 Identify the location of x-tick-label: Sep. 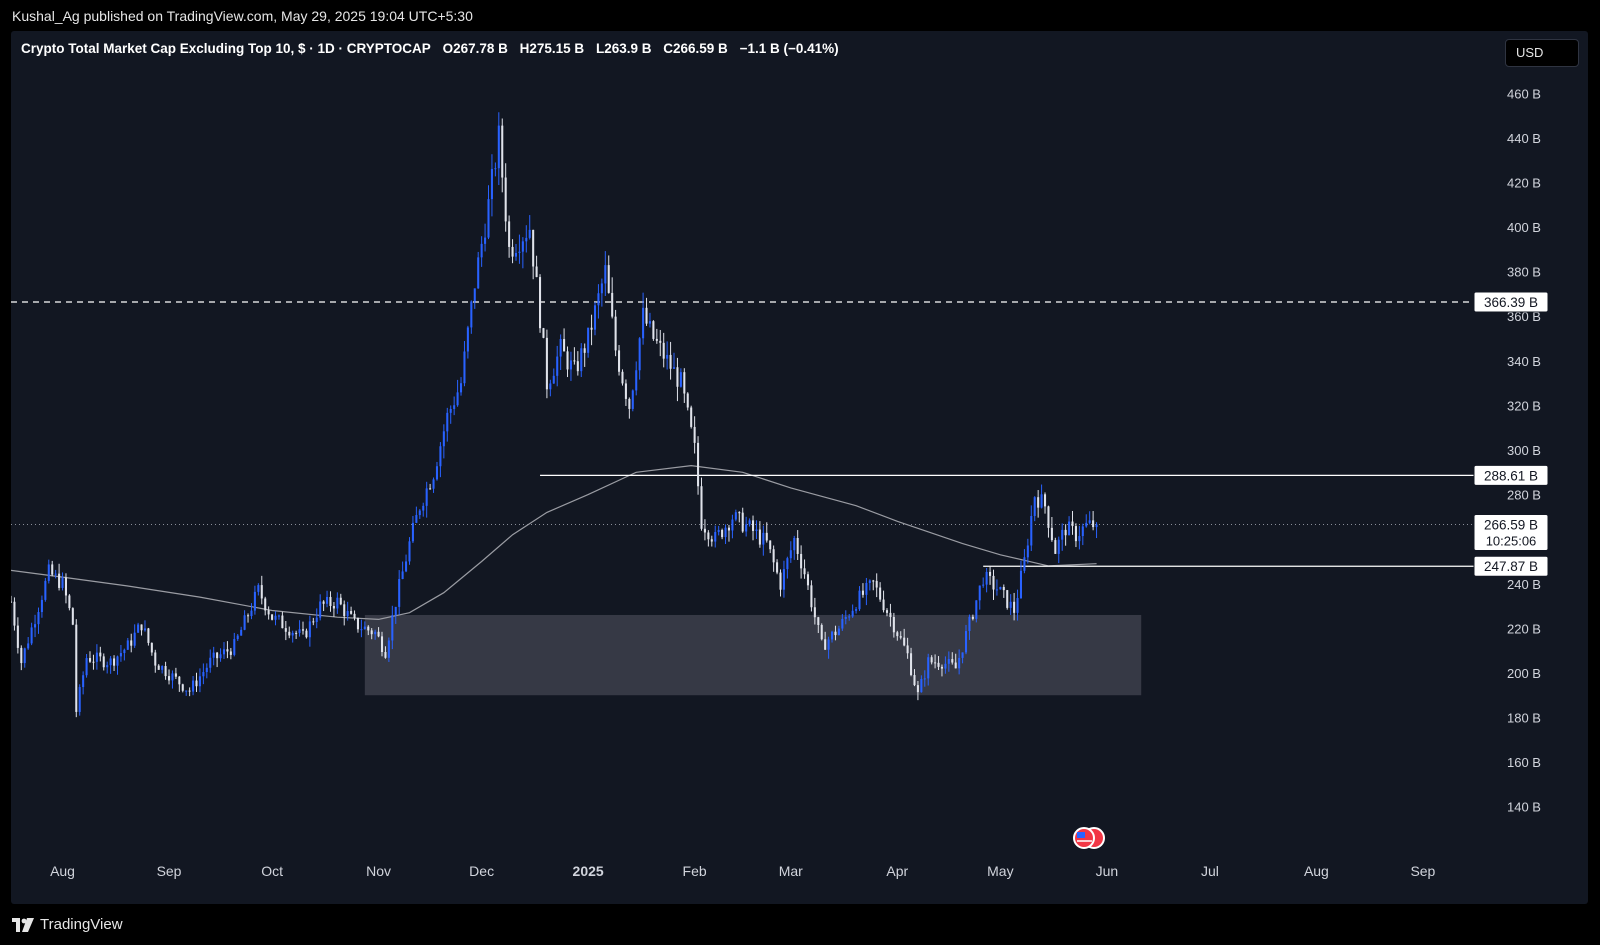
(169, 871).